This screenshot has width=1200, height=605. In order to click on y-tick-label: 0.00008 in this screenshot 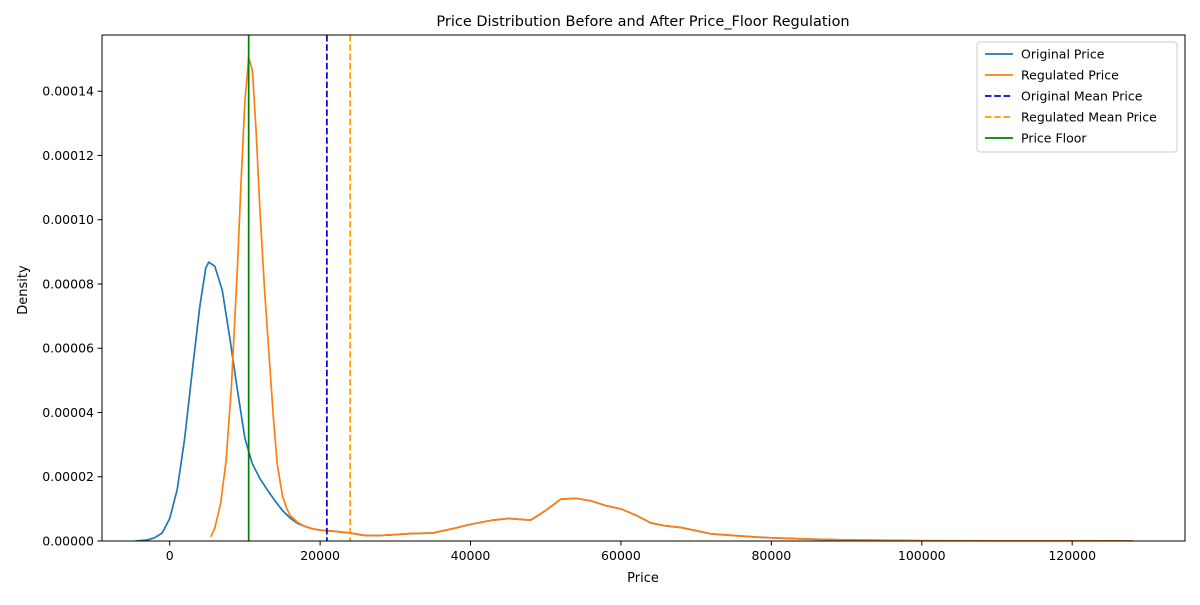, I will do `click(68, 283)`.